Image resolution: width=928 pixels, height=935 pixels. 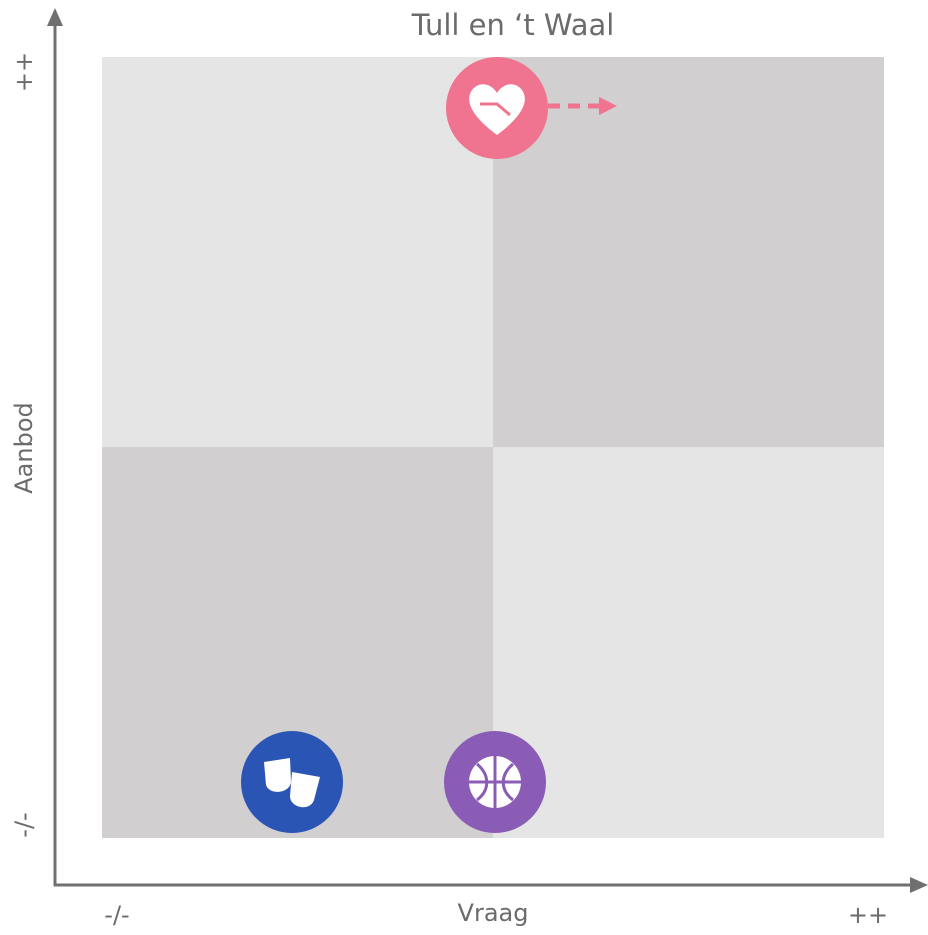 What do you see at coordinates (919, 885) in the screenshot?
I see `x-axis-arrow` at bounding box center [919, 885].